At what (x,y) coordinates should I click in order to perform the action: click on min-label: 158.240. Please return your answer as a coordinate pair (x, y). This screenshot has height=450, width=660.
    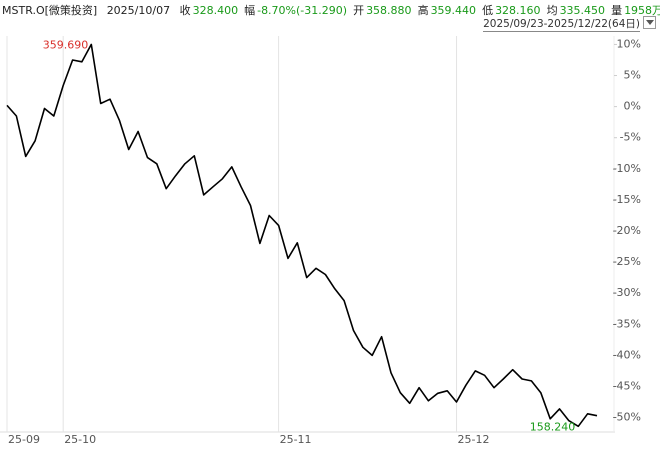
    Looking at the image, I should click on (553, 426).